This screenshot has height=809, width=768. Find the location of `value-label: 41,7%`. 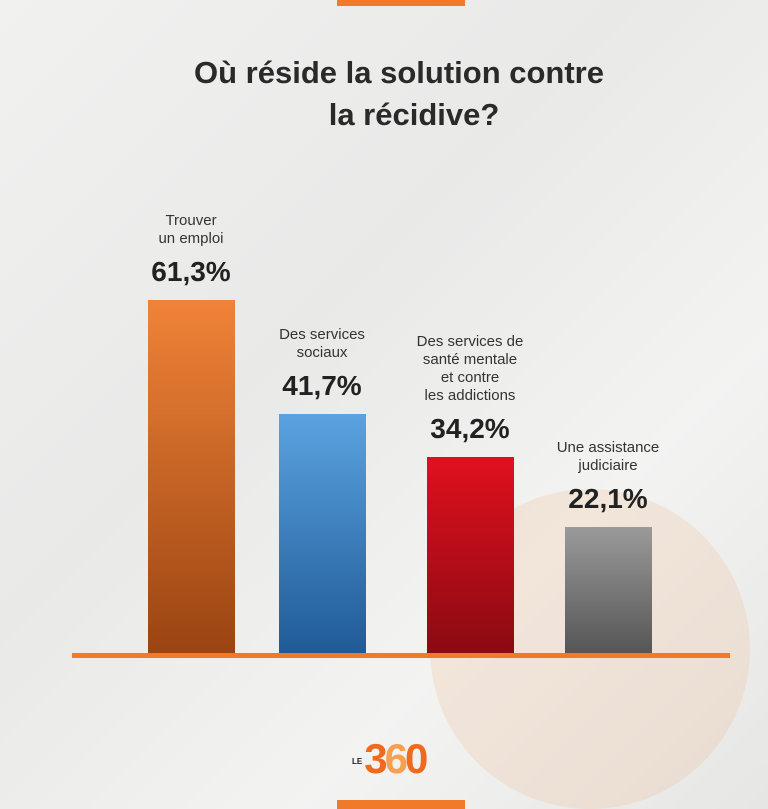

value-label: 41,7% is located at coordinates (322, 385).